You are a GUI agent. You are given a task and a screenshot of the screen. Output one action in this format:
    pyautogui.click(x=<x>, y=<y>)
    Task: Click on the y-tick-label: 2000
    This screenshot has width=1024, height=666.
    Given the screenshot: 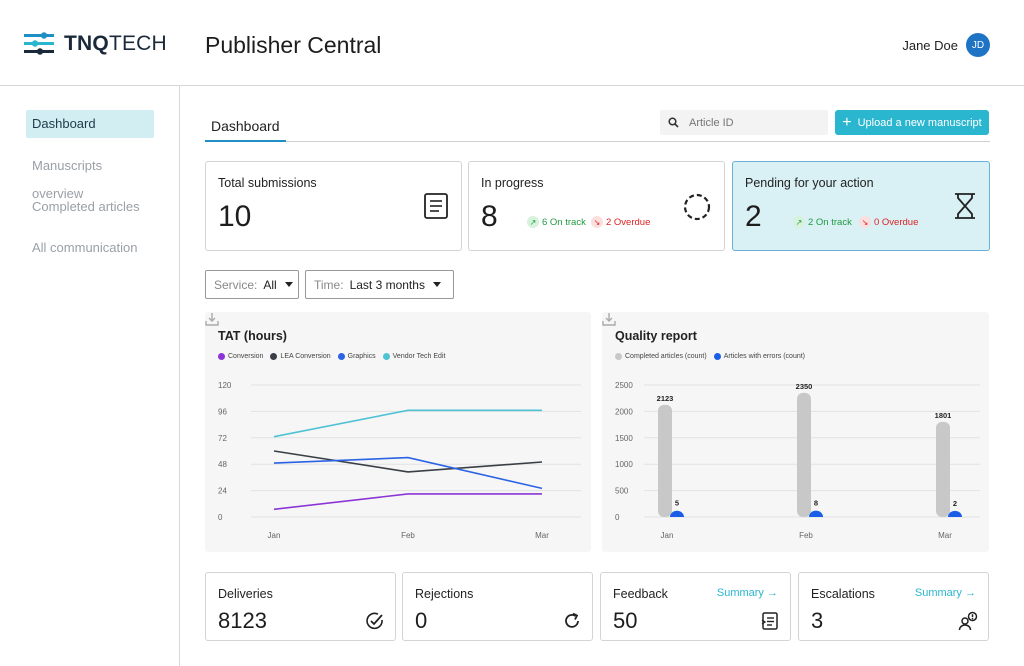 What is the action you would take?
    pyautogui.click(x=624, y=411)
    